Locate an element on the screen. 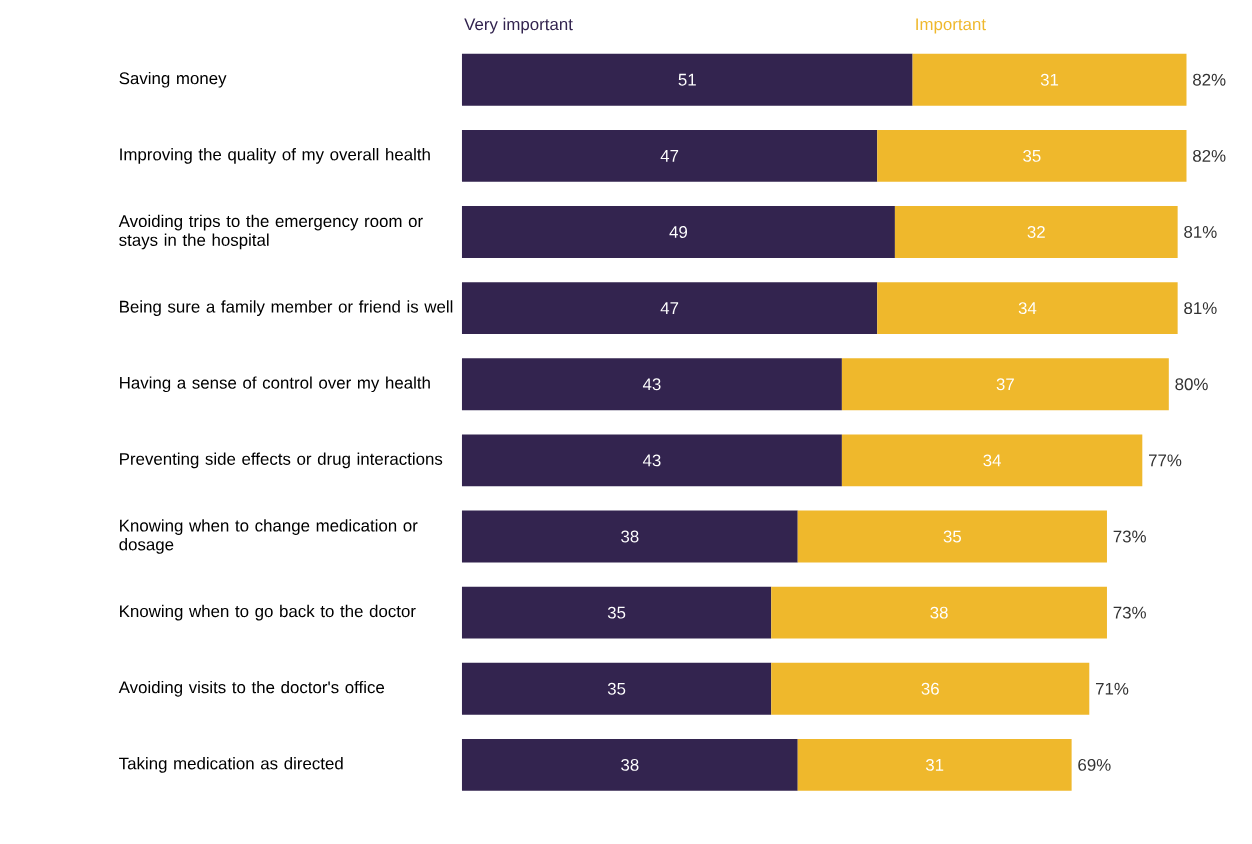 The height and width of the screenshot is (844, 1252). y-tick-label: Improving the quality of my overall health is located at coordinates (275, 156).